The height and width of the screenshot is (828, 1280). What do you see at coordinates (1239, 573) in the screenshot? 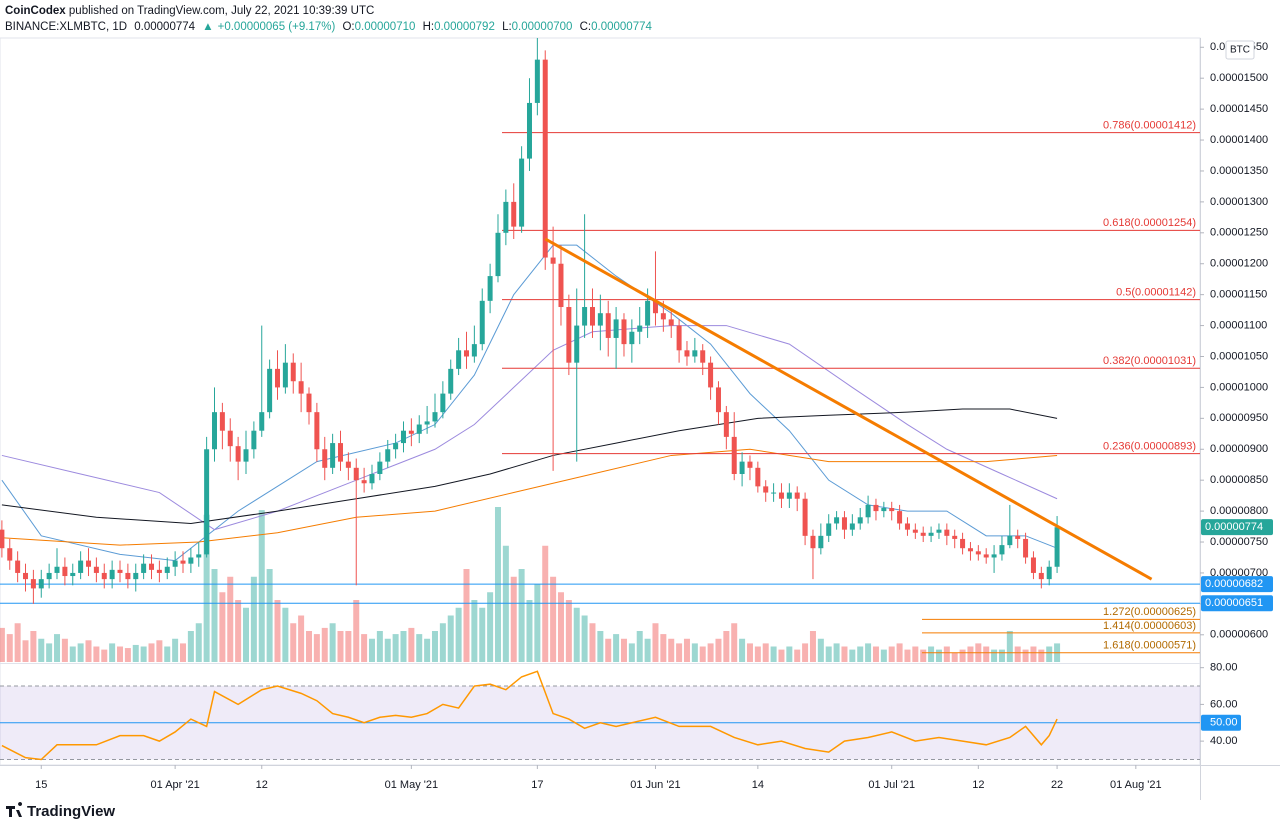
I see `y-tick-label: 0.00000700` at bounding box center [1239, 573].